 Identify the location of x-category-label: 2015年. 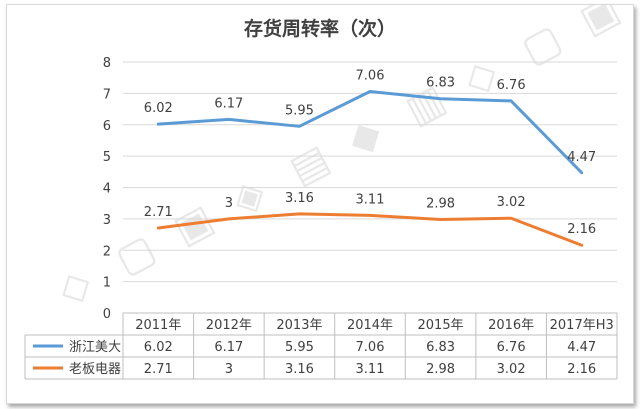
(441, 325).